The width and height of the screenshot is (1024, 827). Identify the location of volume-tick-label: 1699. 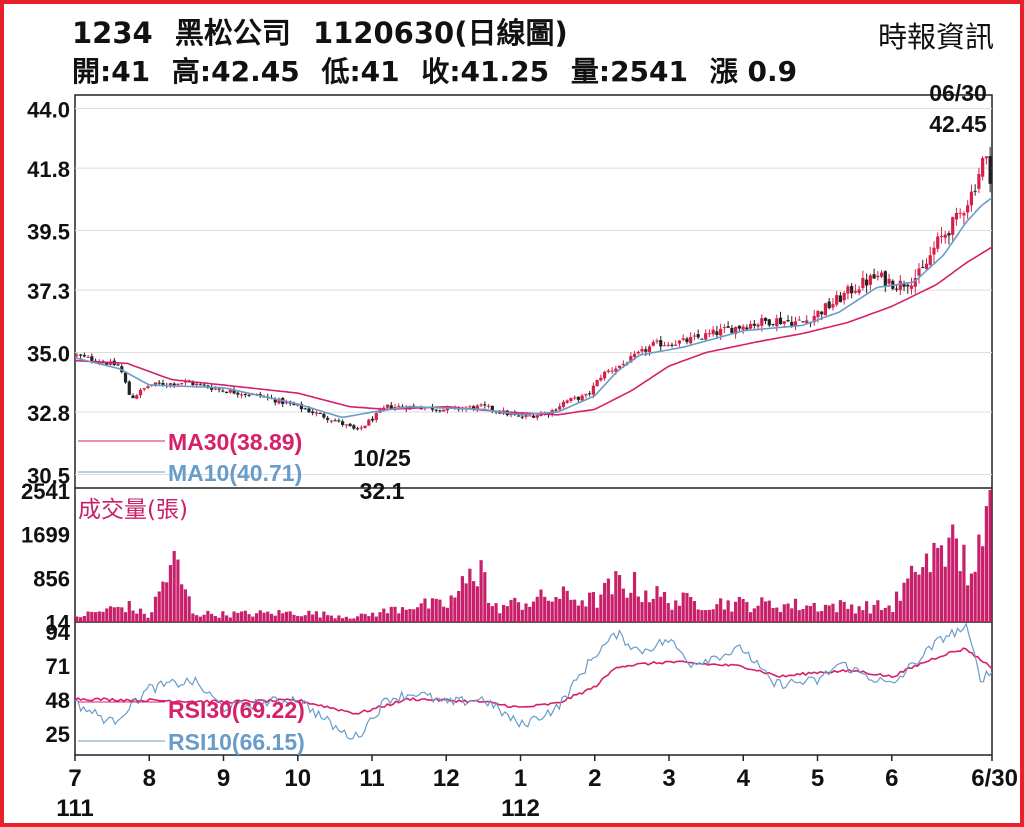
(45, 535).